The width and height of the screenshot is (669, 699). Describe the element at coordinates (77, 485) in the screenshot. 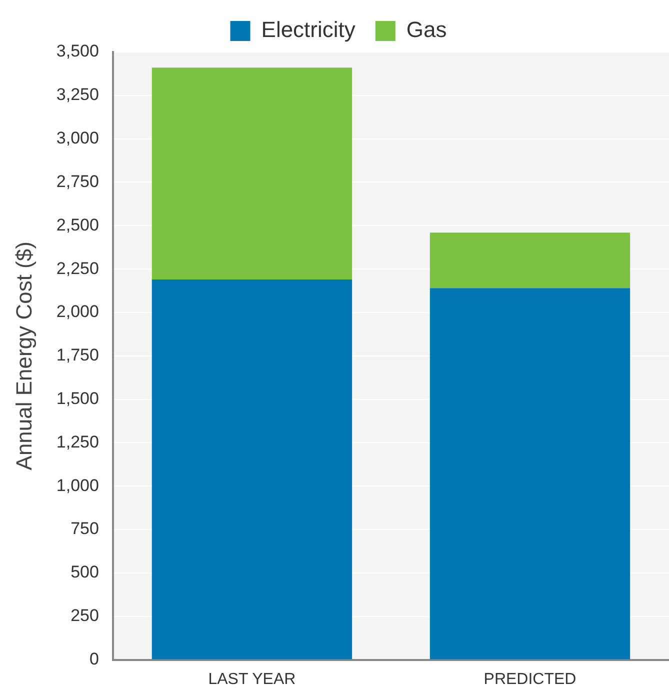

I see `y-tick-label: 1,000` at that location.